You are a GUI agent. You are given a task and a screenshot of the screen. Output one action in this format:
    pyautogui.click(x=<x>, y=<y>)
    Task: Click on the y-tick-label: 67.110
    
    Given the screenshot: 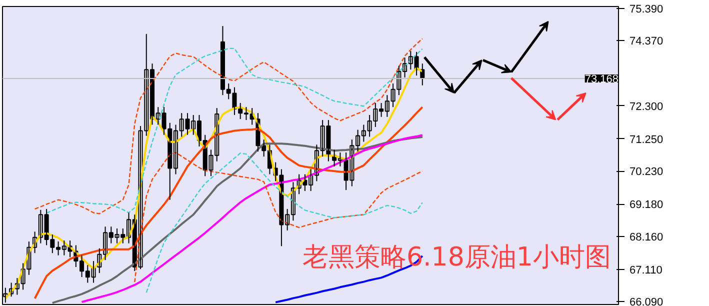 What is the action you would take?
    pyautogui.click(x=646, y=270)
    